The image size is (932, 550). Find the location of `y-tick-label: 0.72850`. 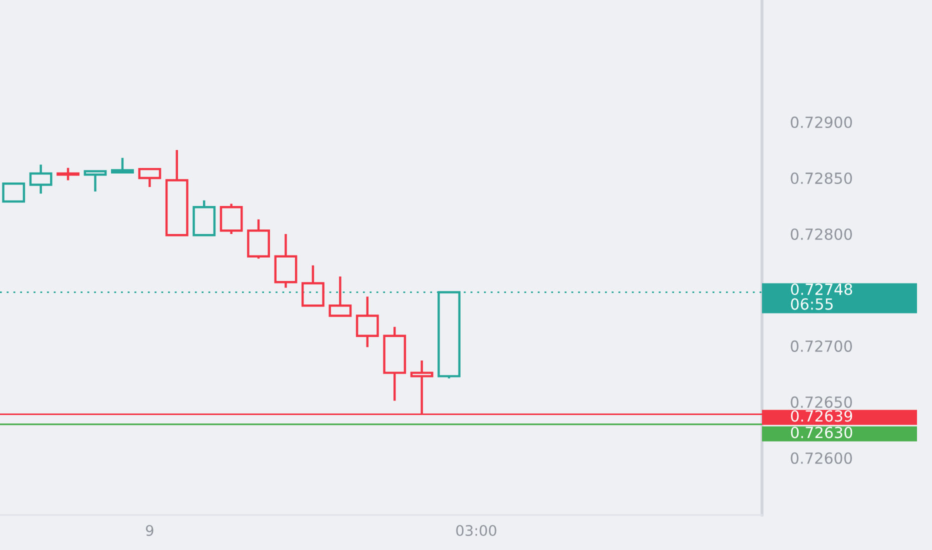

y-tick-label: 0.72850 is located at coordinates (821, 178).